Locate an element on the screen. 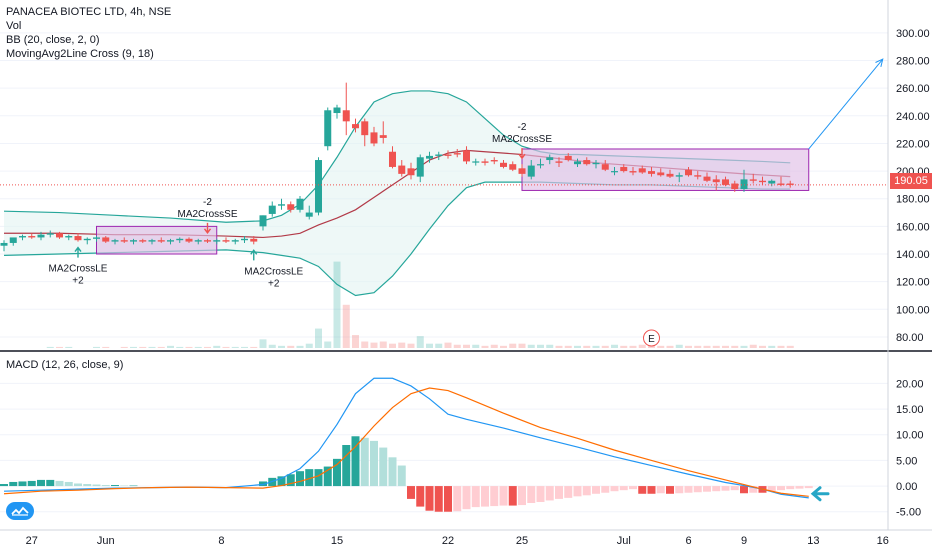  earnings-marker-label: E is located at coordinates (651, 339).